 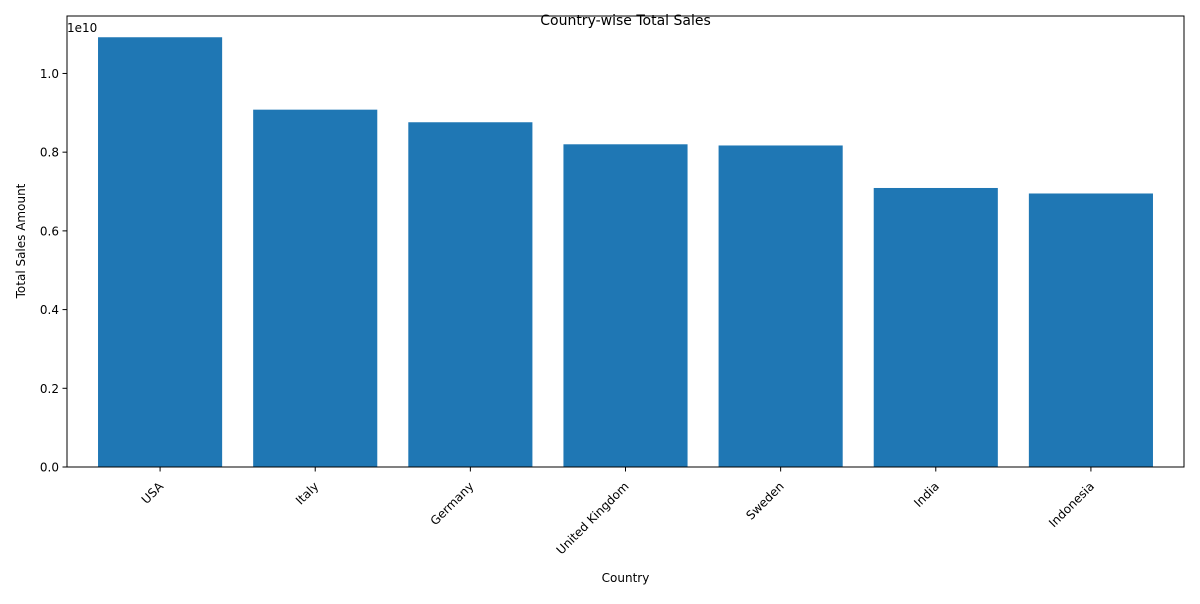 What do you see at coordinates (315, 288) in the screenshot?
I see `bar-italy` at bounding box center [315, 288].